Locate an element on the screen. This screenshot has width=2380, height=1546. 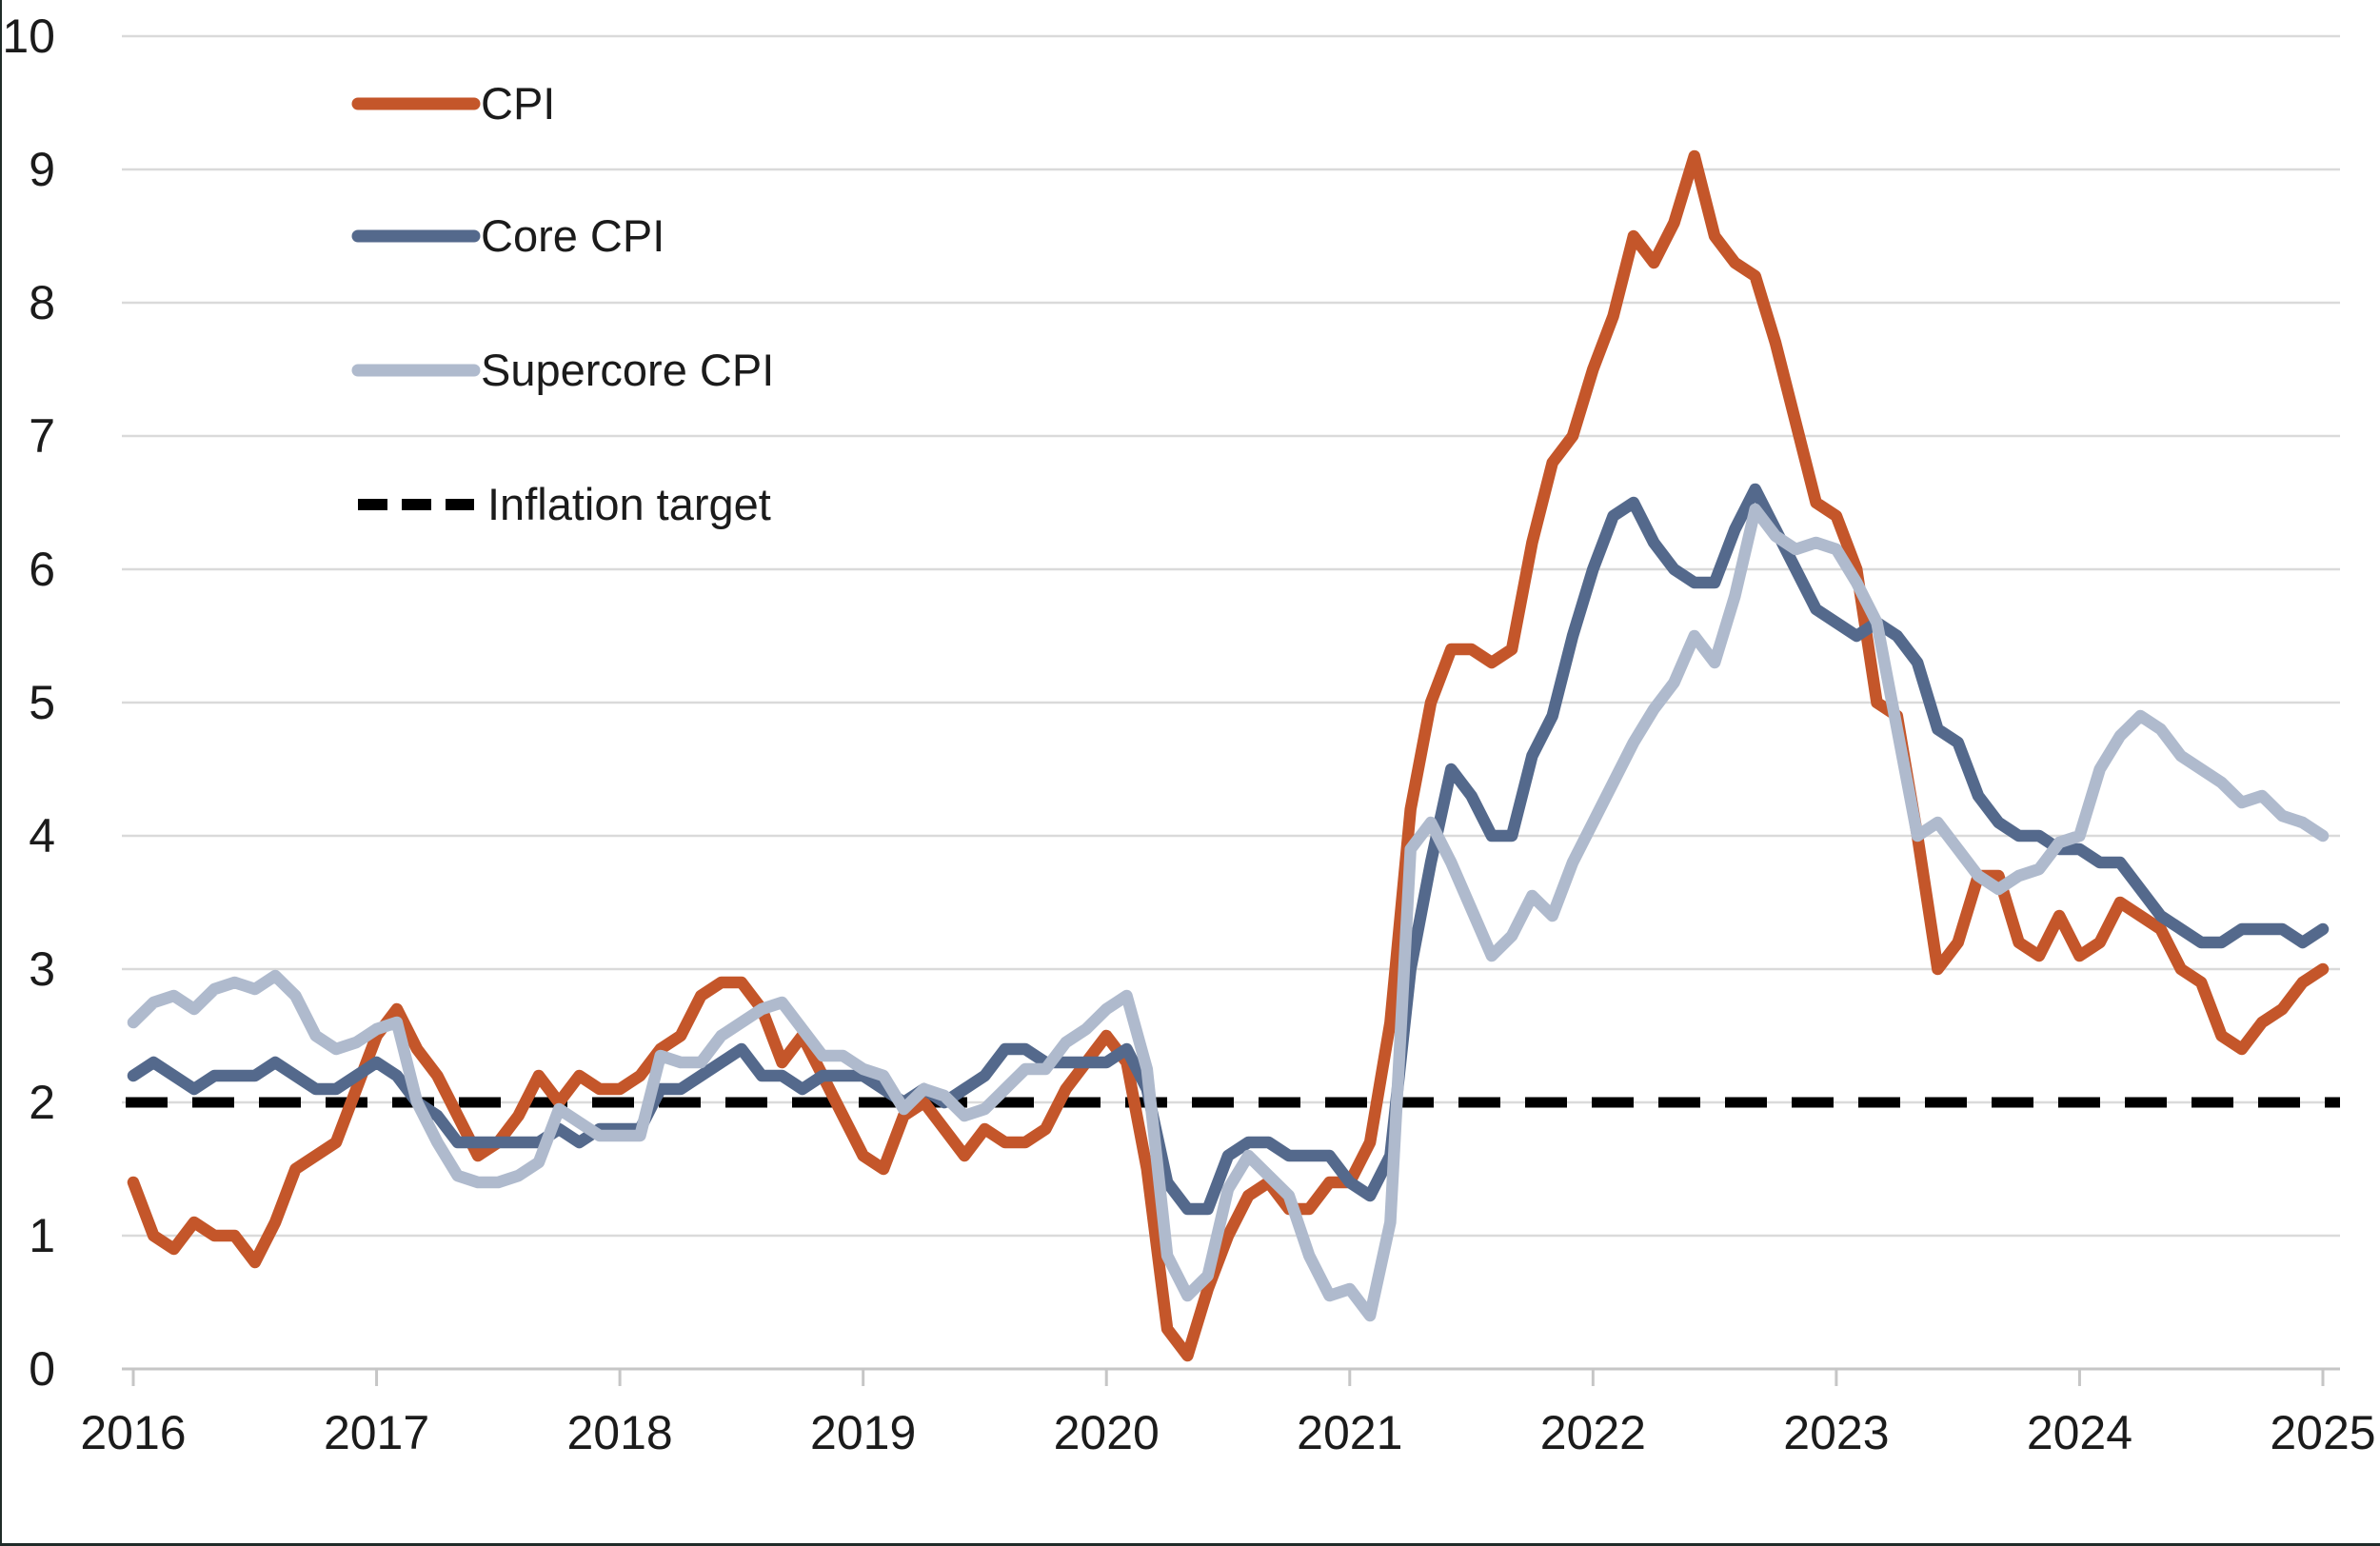
y-axis-label-10: 10 is located at coordinates (28, 36).